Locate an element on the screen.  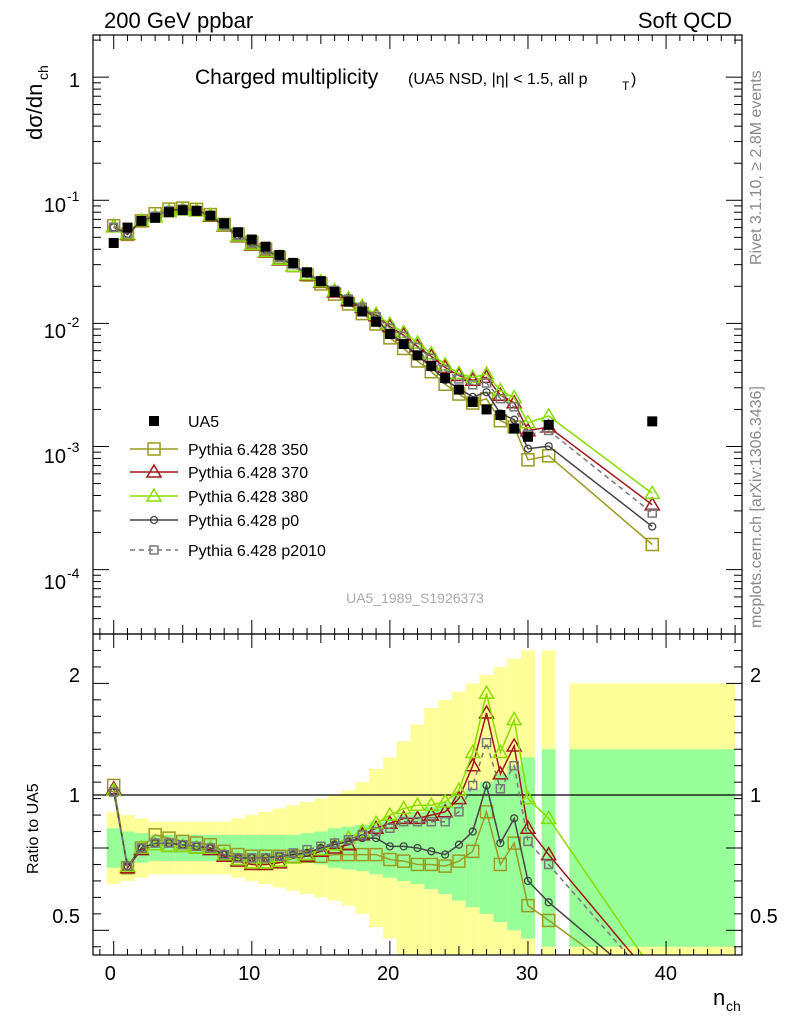
ratio-tick-label: 1 is located at coordinates (74, 796).